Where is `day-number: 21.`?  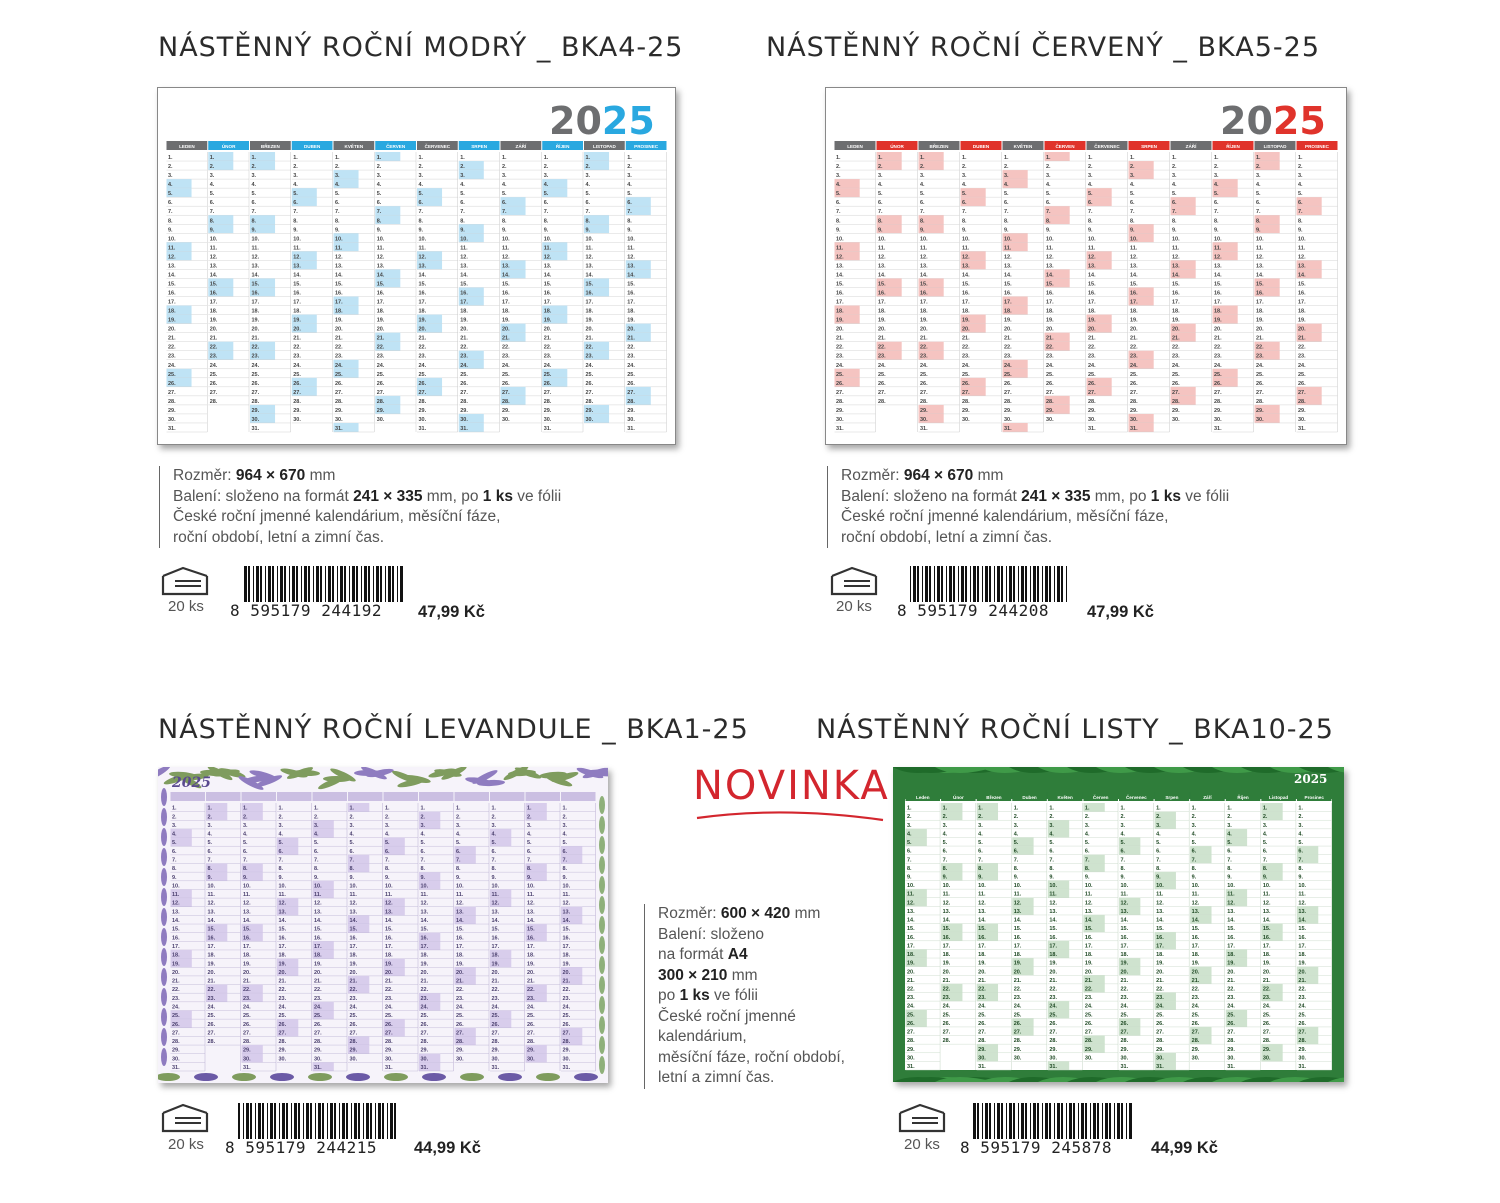
day-number: 21. is located at coordinates (1092, 339).